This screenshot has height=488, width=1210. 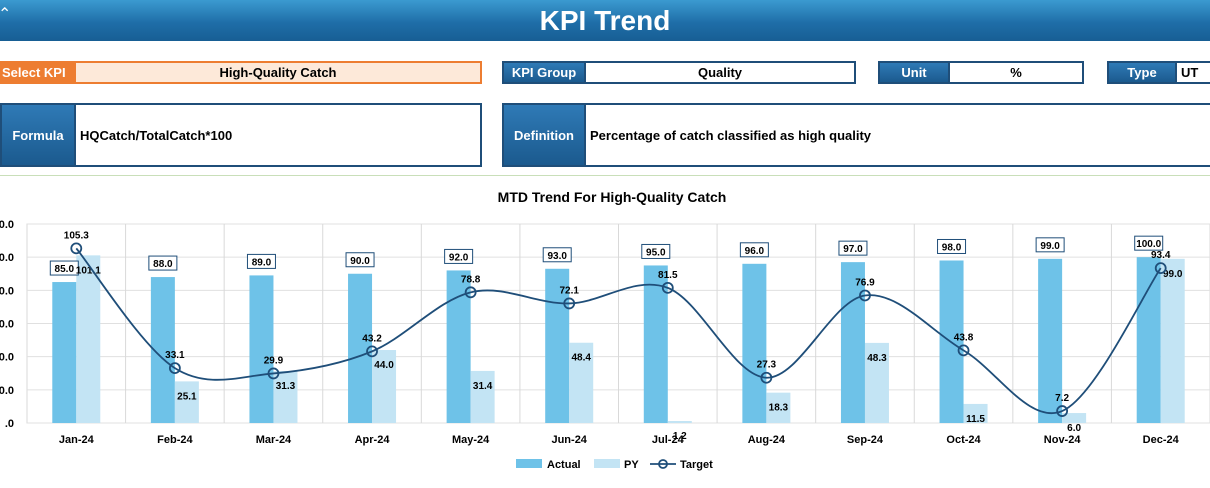 What do you see at coordinates (877, 358) in the screenshot?
I see `py-data-label: 48.3` at bounding box center [877, 358].